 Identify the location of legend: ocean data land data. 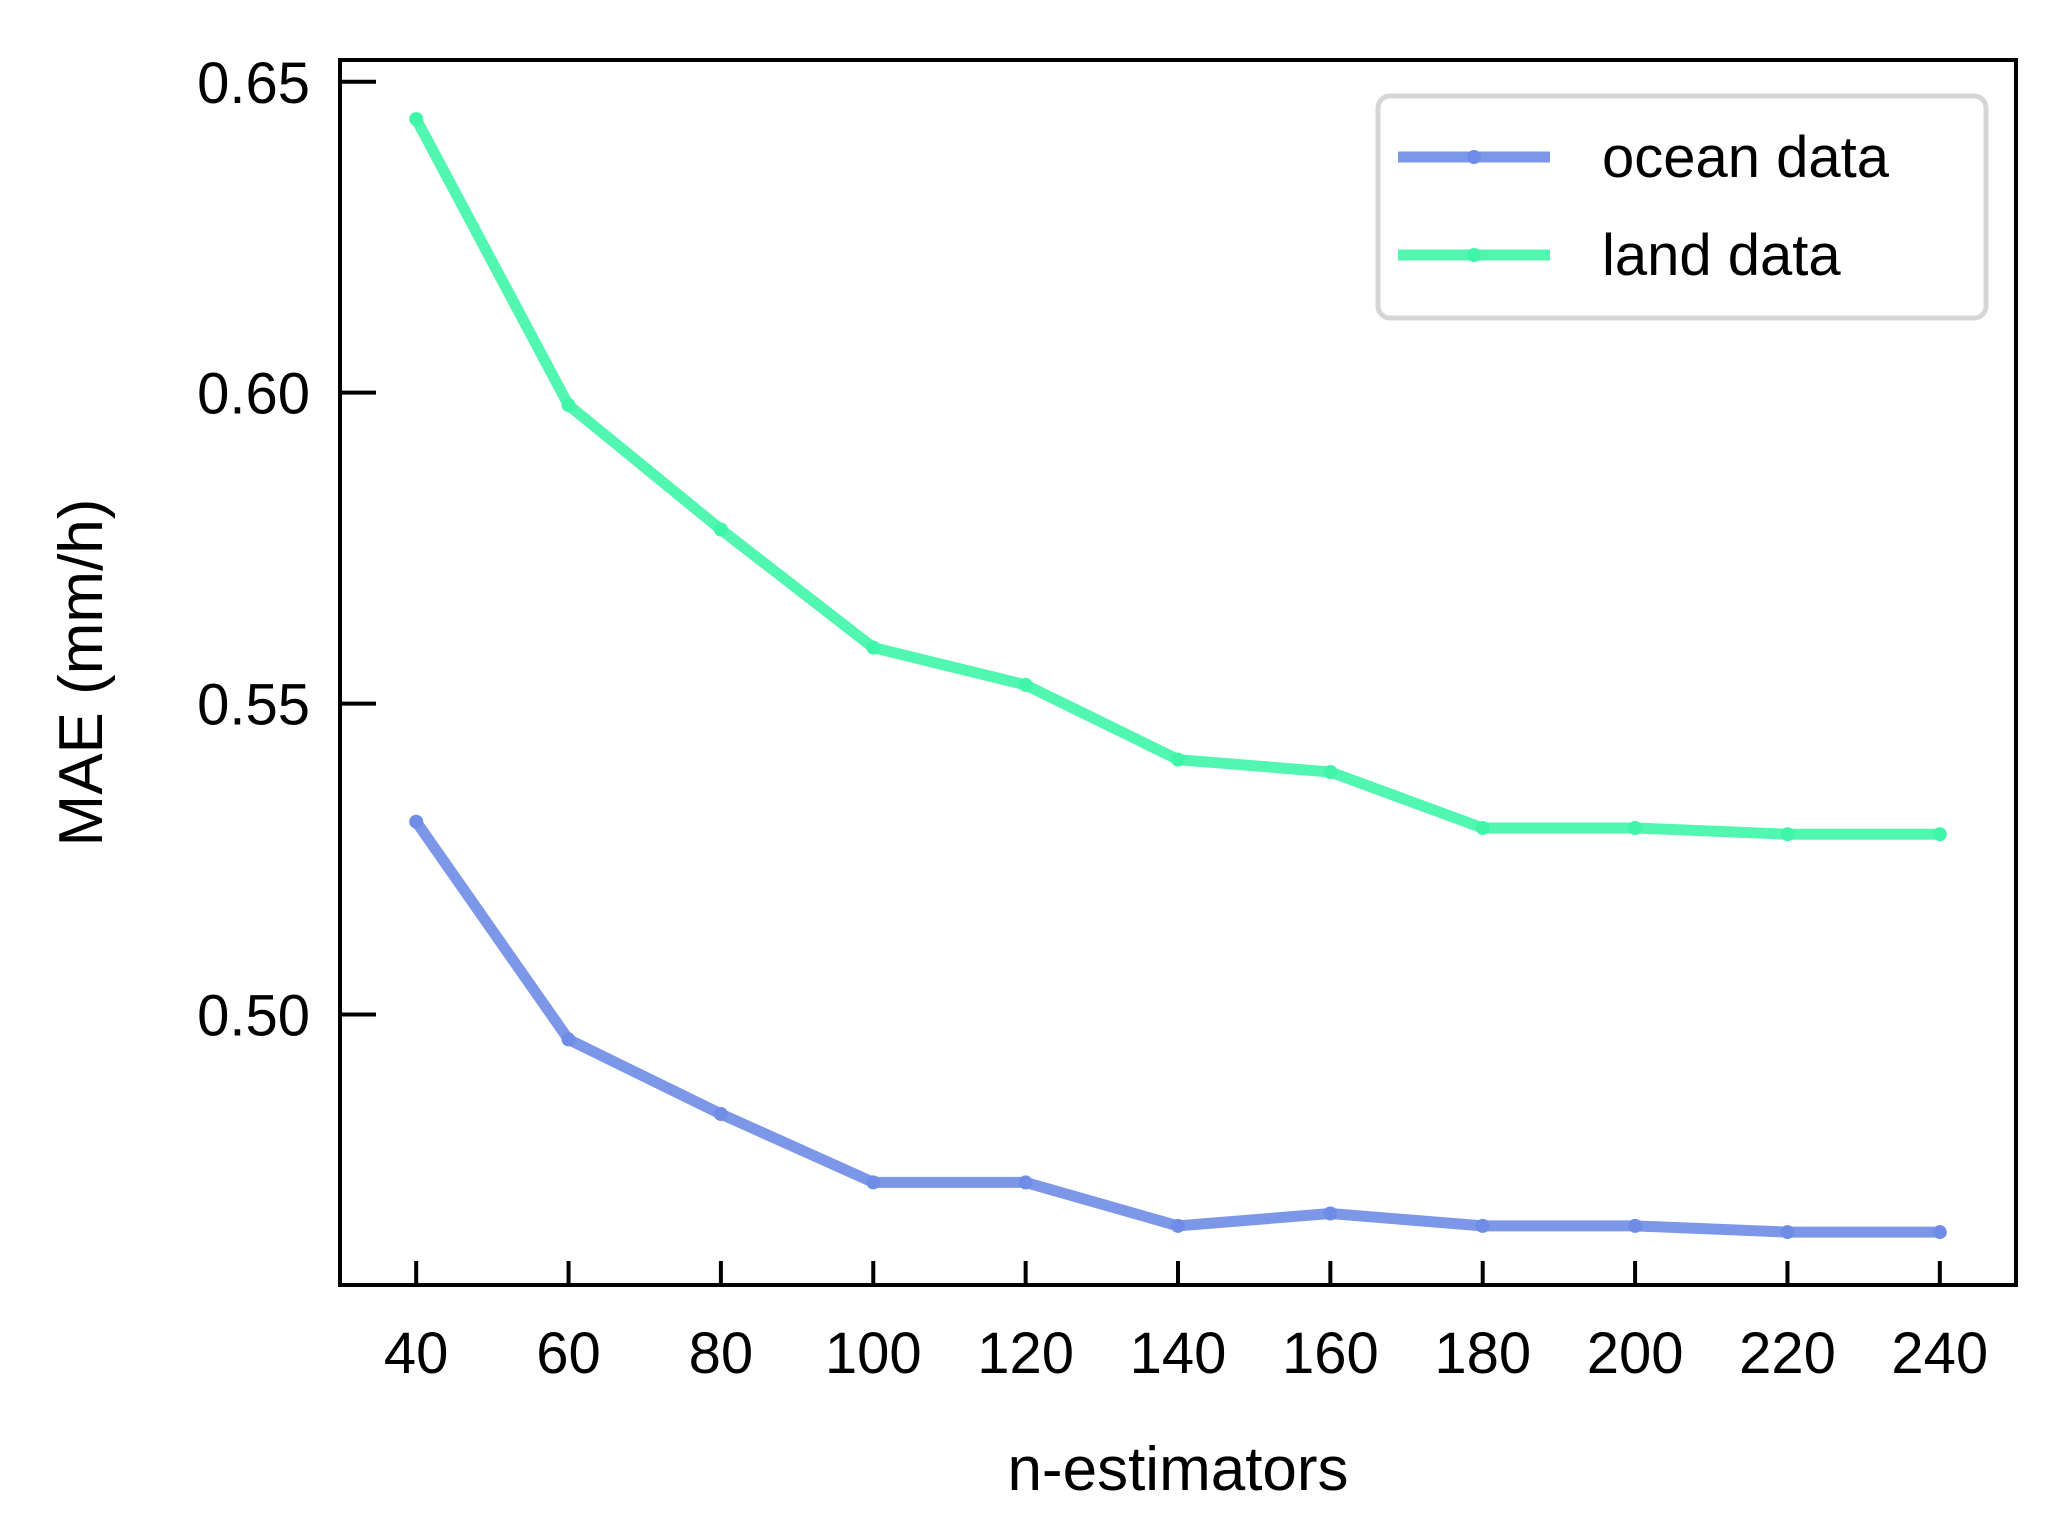
(1682, 207).